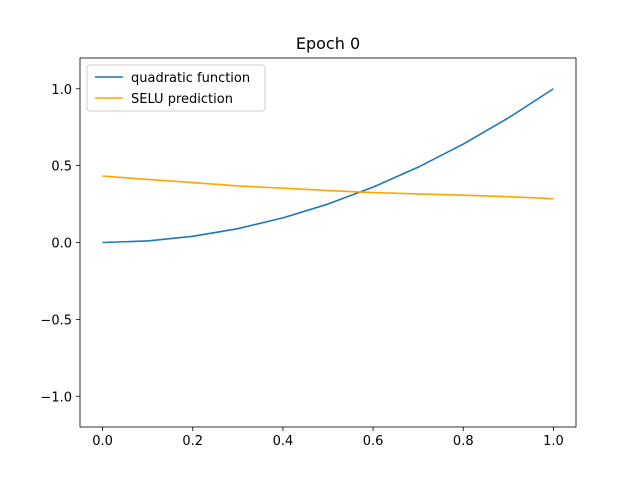 The height and width of the screenshot is (480, 640). Describe the element at coordinates (61, 167) in the screenshot. I see `y-tick-label: 0.5` at that location.